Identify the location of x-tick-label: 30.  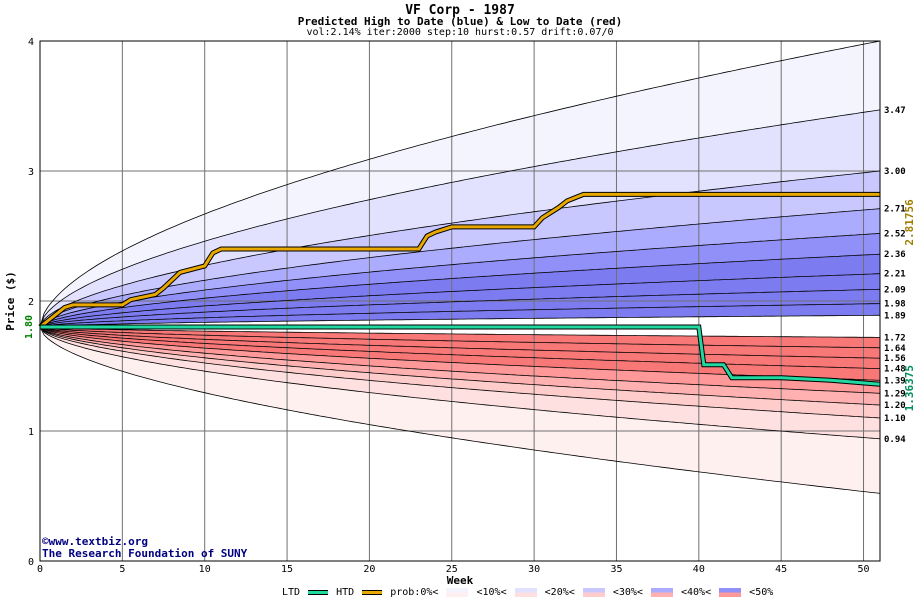
(534, 569).